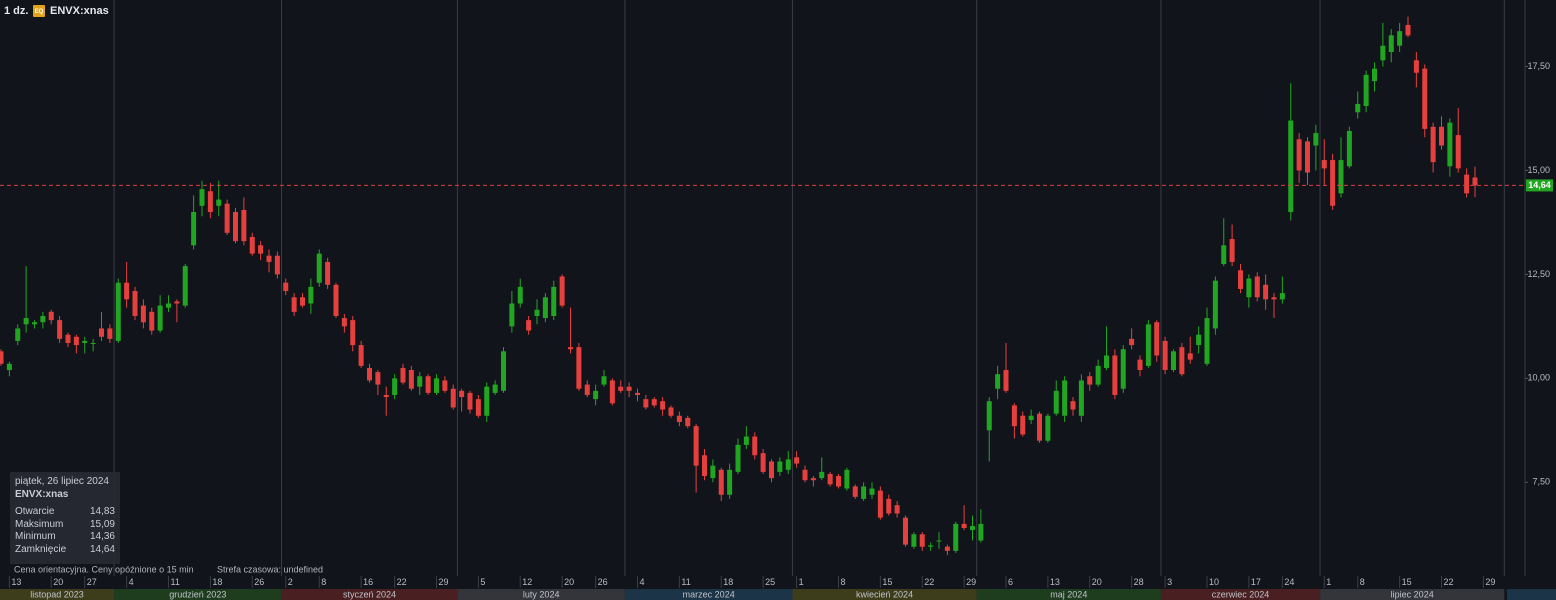 The width and height of the screenshot is (1556, 600). What do you see at coordinates (1010, 582) in the screenshot?
I see `x-tick-label: 6` at bounding box center [1010, 582].